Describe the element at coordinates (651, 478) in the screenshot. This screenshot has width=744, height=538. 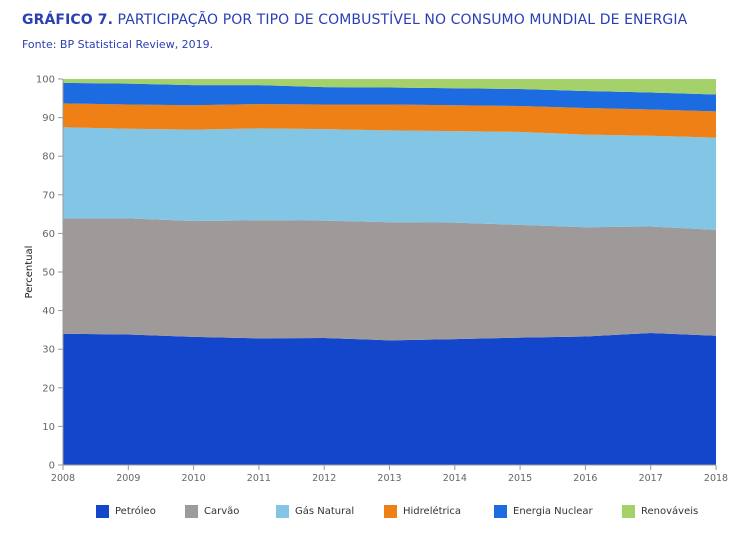
I see `x-tick-label: 2017` at that location.